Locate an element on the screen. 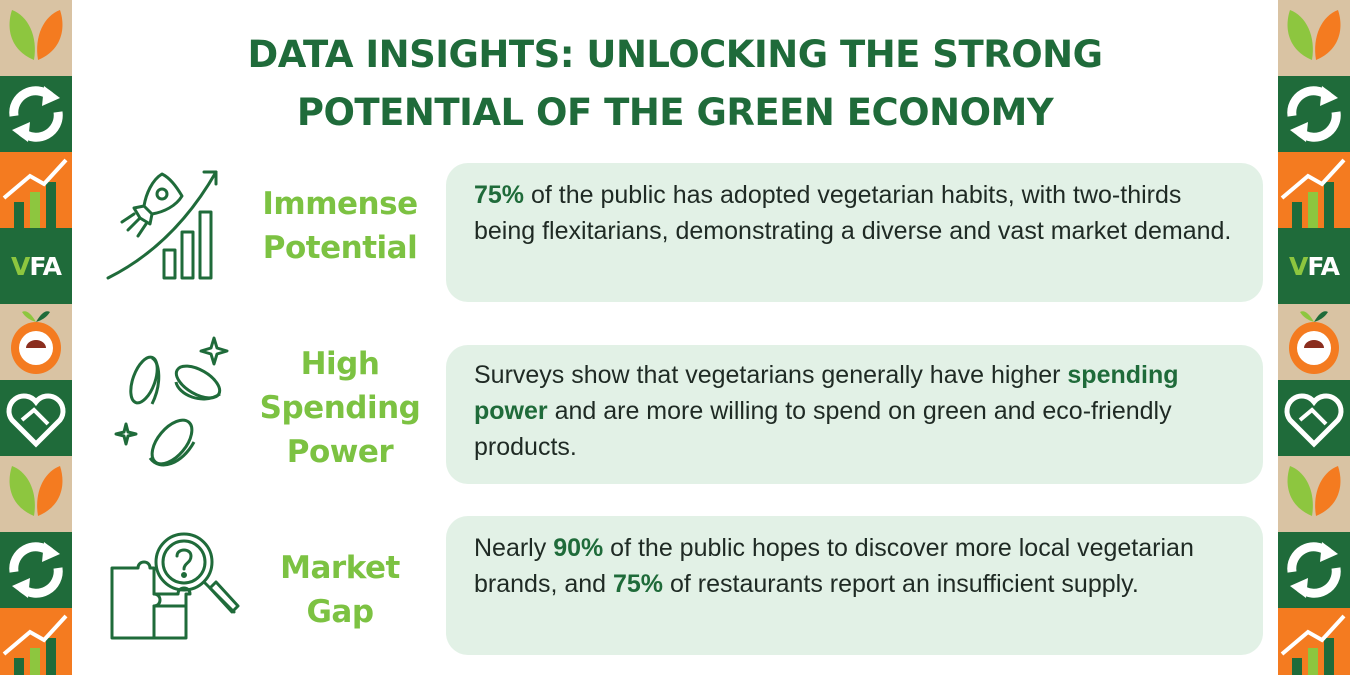 This screenshot has width=1350, height=675. label-line: Power is located at coordinates (340, 452).